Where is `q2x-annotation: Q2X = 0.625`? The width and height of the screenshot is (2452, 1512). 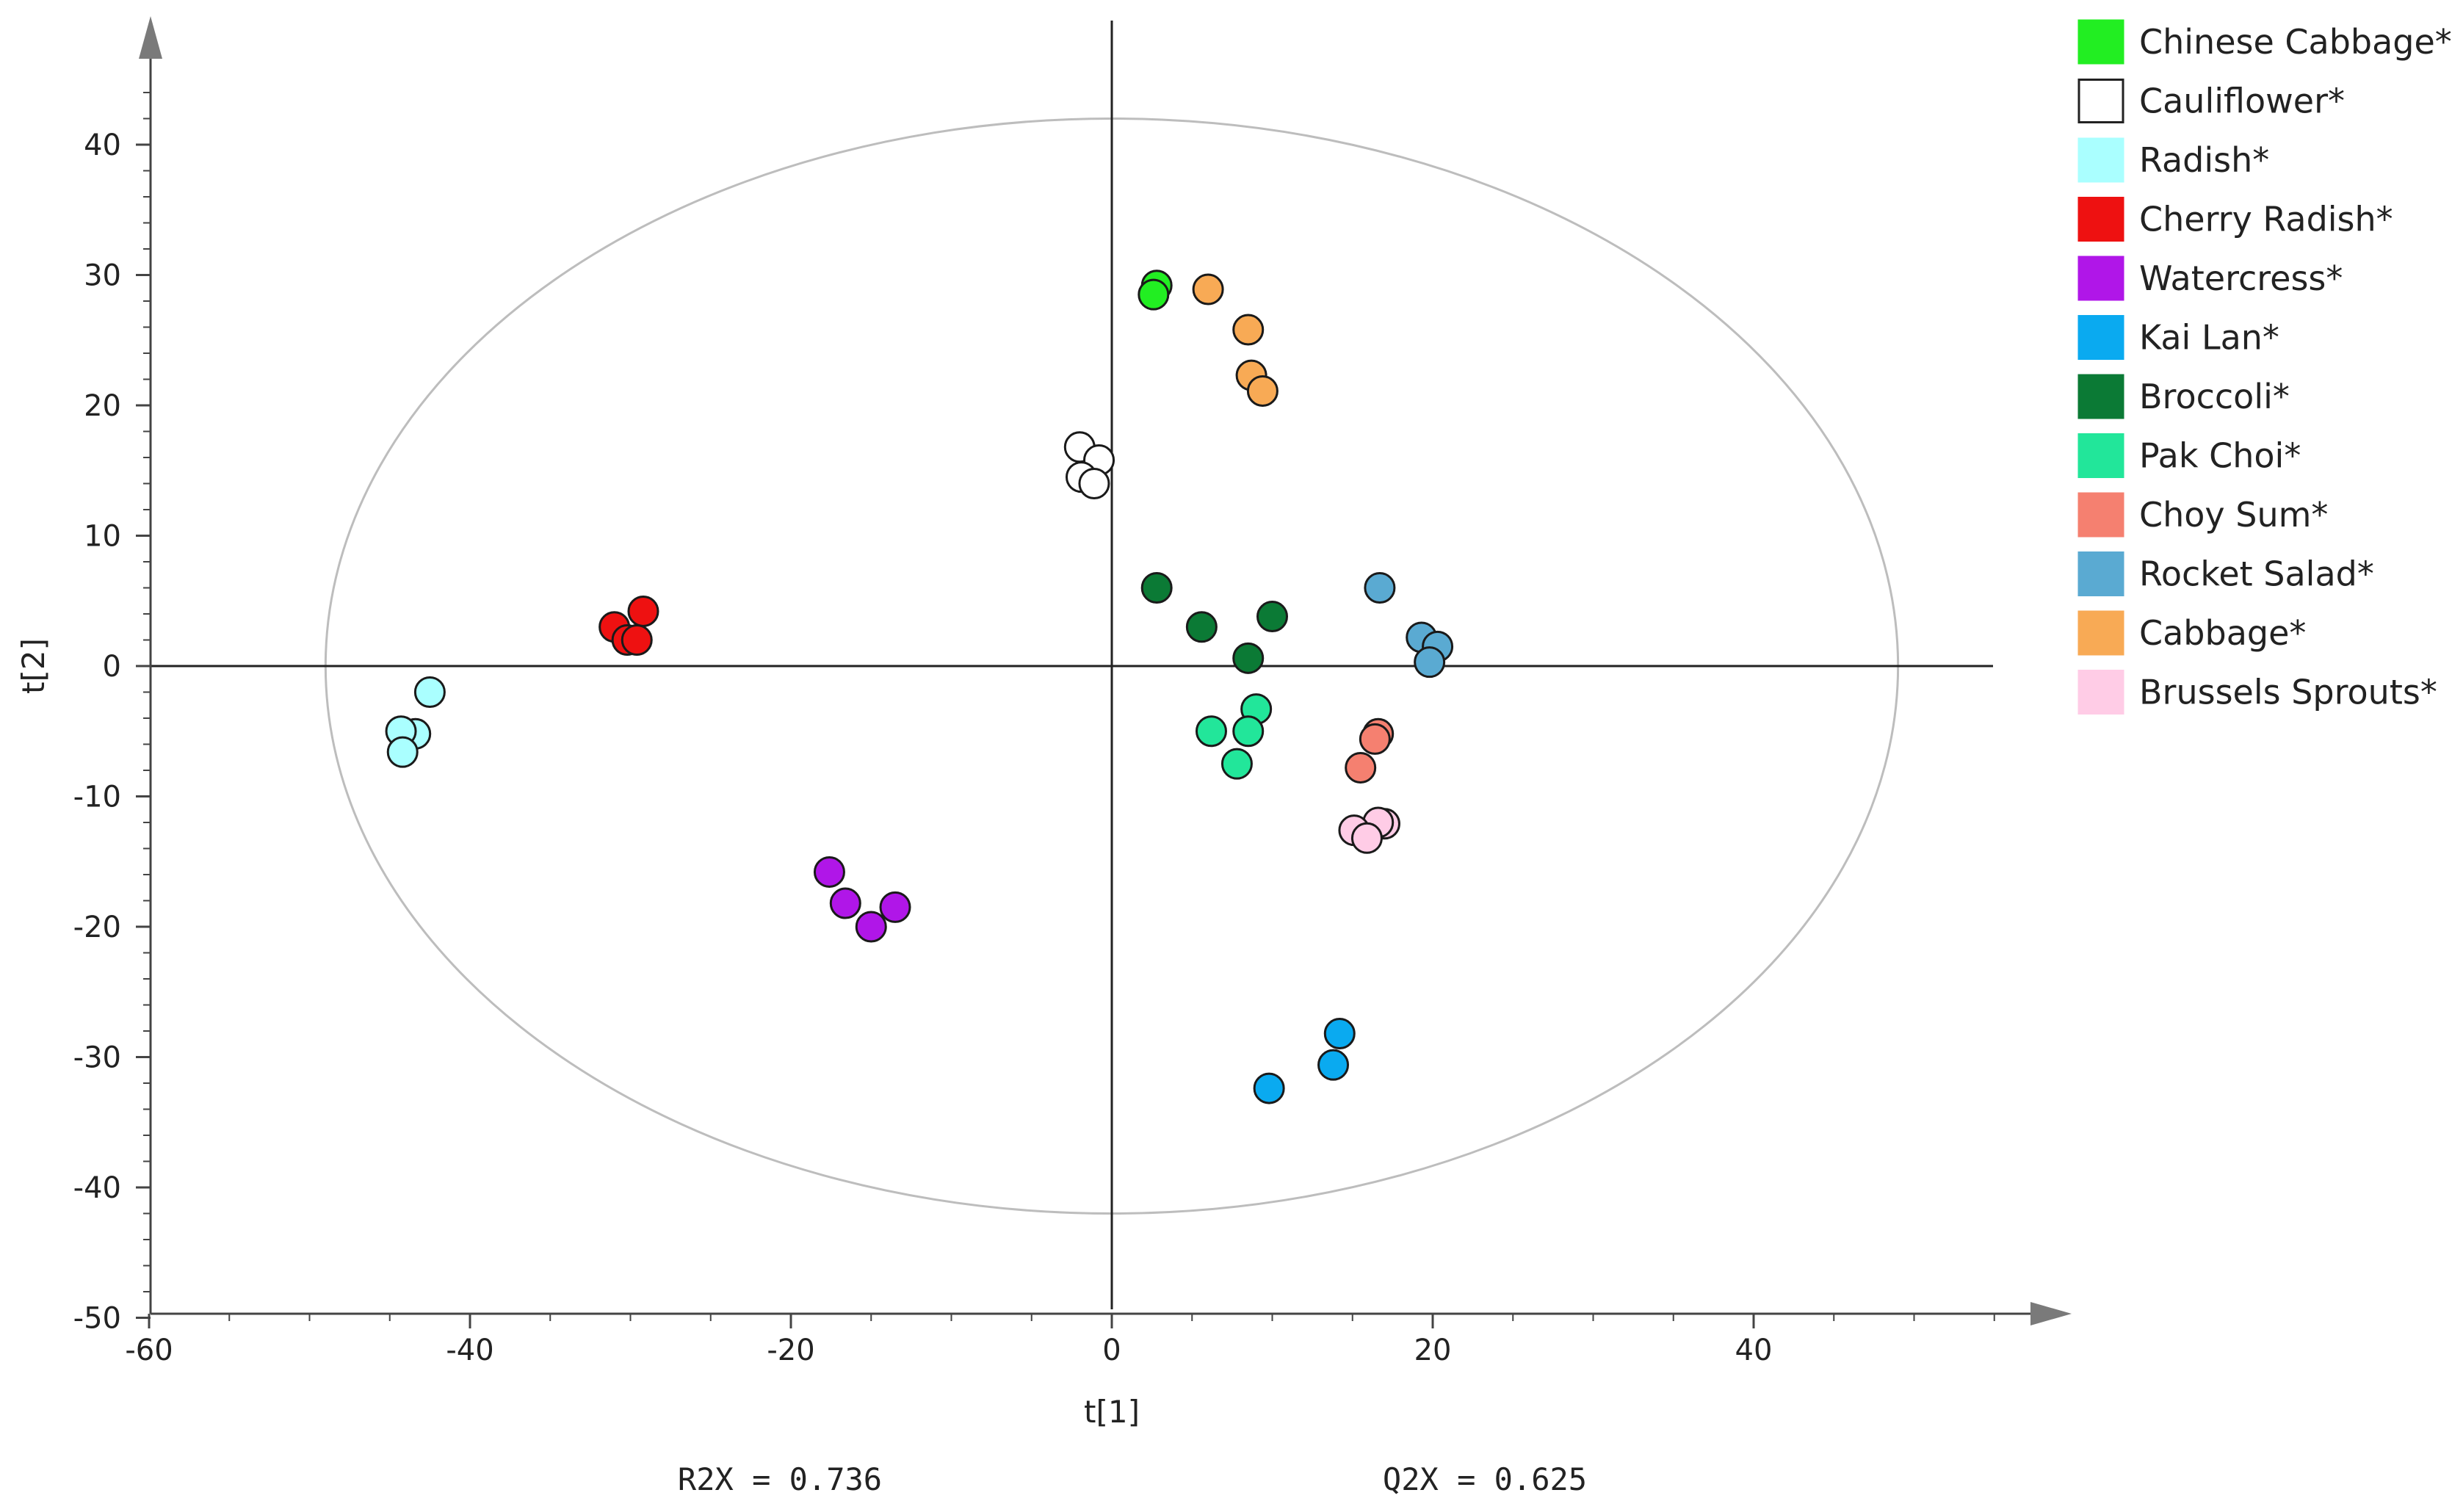 q2x-annotation: Q2X = 0.625 is located at coordinates (1485, 1479).